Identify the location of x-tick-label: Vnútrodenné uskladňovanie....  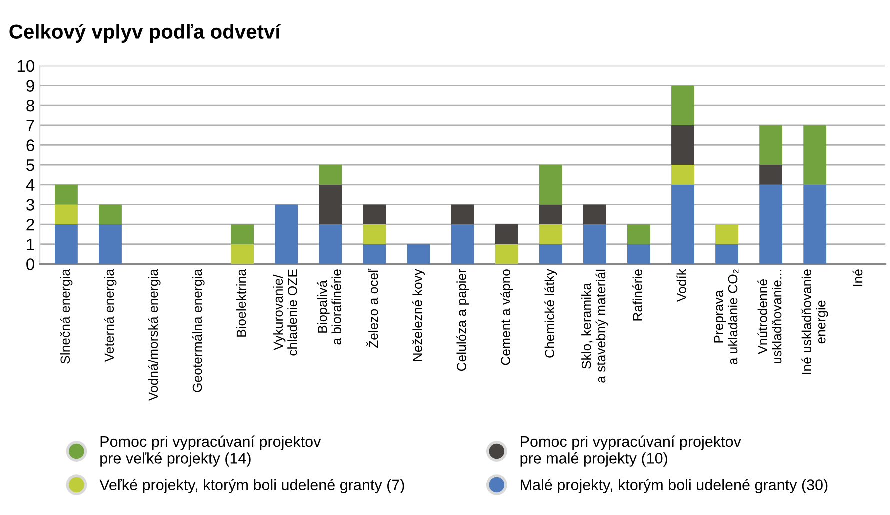
(770, 317).